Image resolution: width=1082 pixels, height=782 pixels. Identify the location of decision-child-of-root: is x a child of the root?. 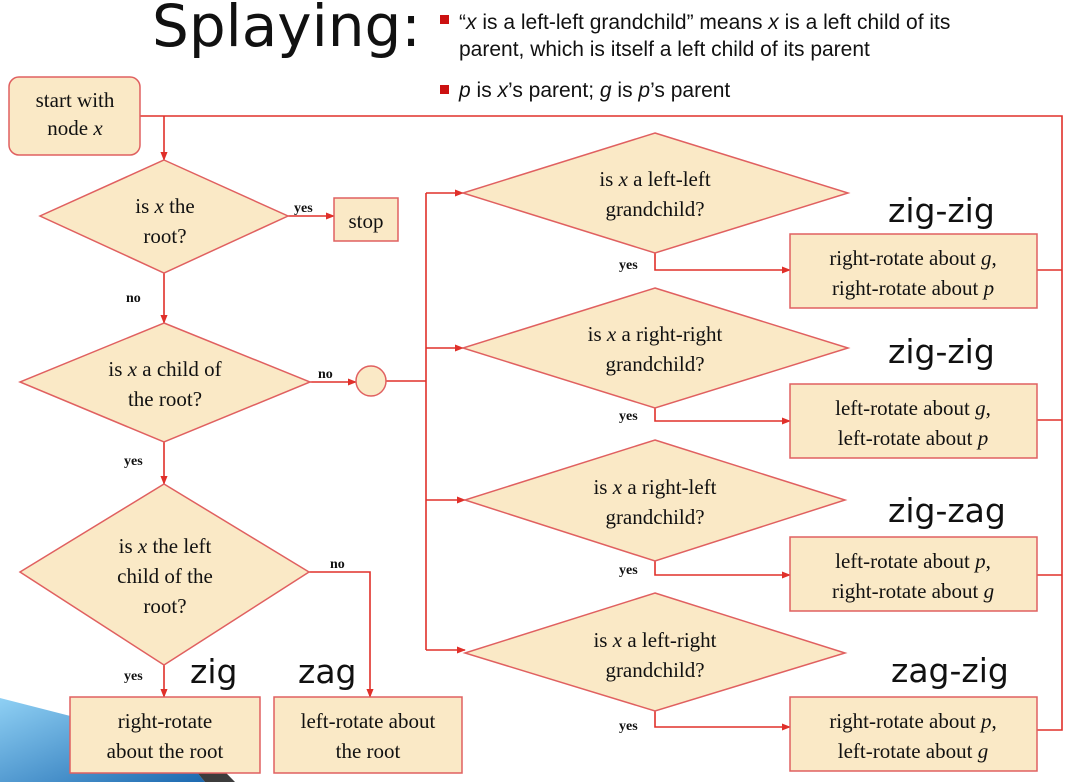
(165, 382).